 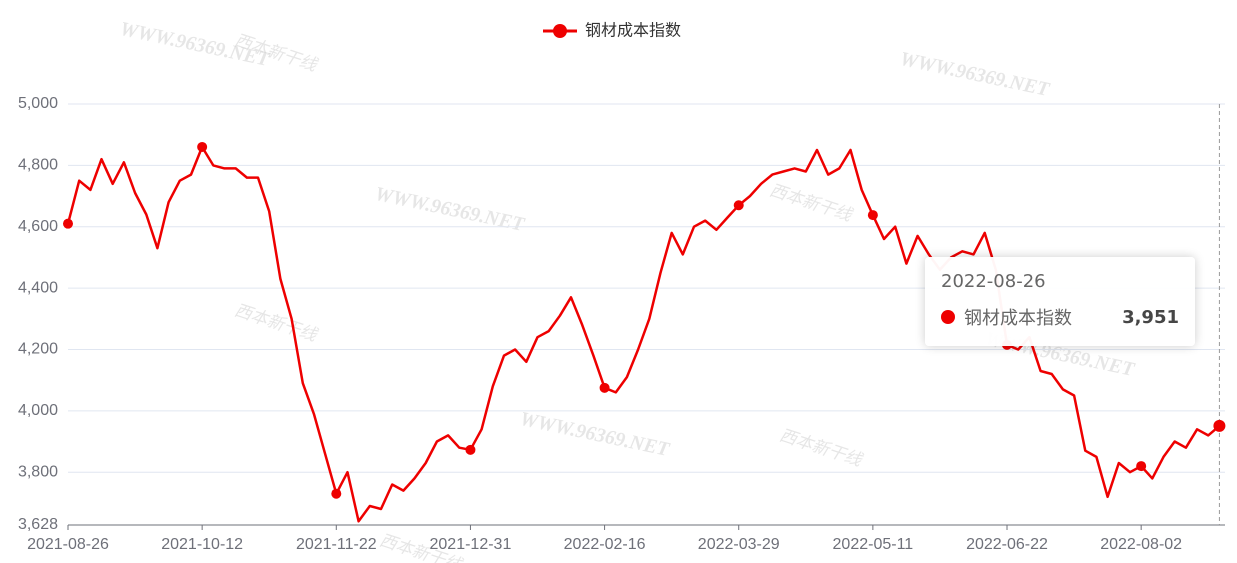 What do you see at coordinates (993, 281) in the screenshot?
I see `tooltip-date: 2022-08-26` at bounding box center [993, 281].